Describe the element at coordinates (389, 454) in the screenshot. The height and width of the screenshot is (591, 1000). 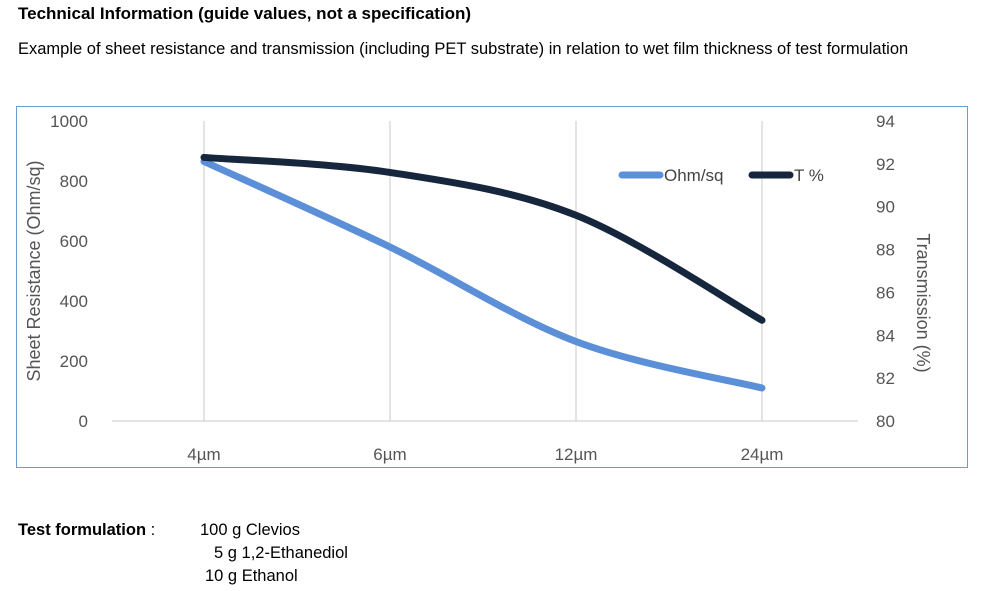
I see `x-tick-label: 6µm` at that location.